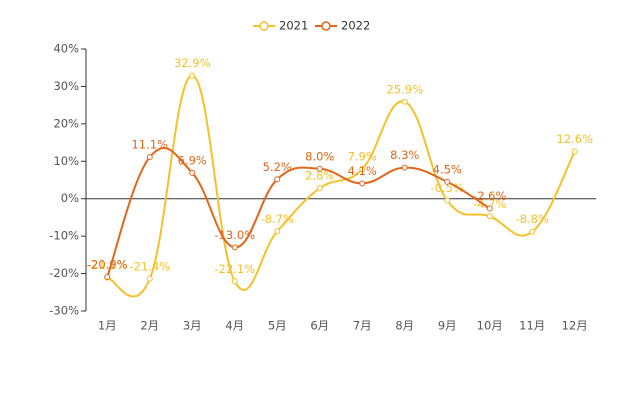  Describe the element at coordinates (489, 204) in the screenshot. I see `data-label: -4.7%` at that location.